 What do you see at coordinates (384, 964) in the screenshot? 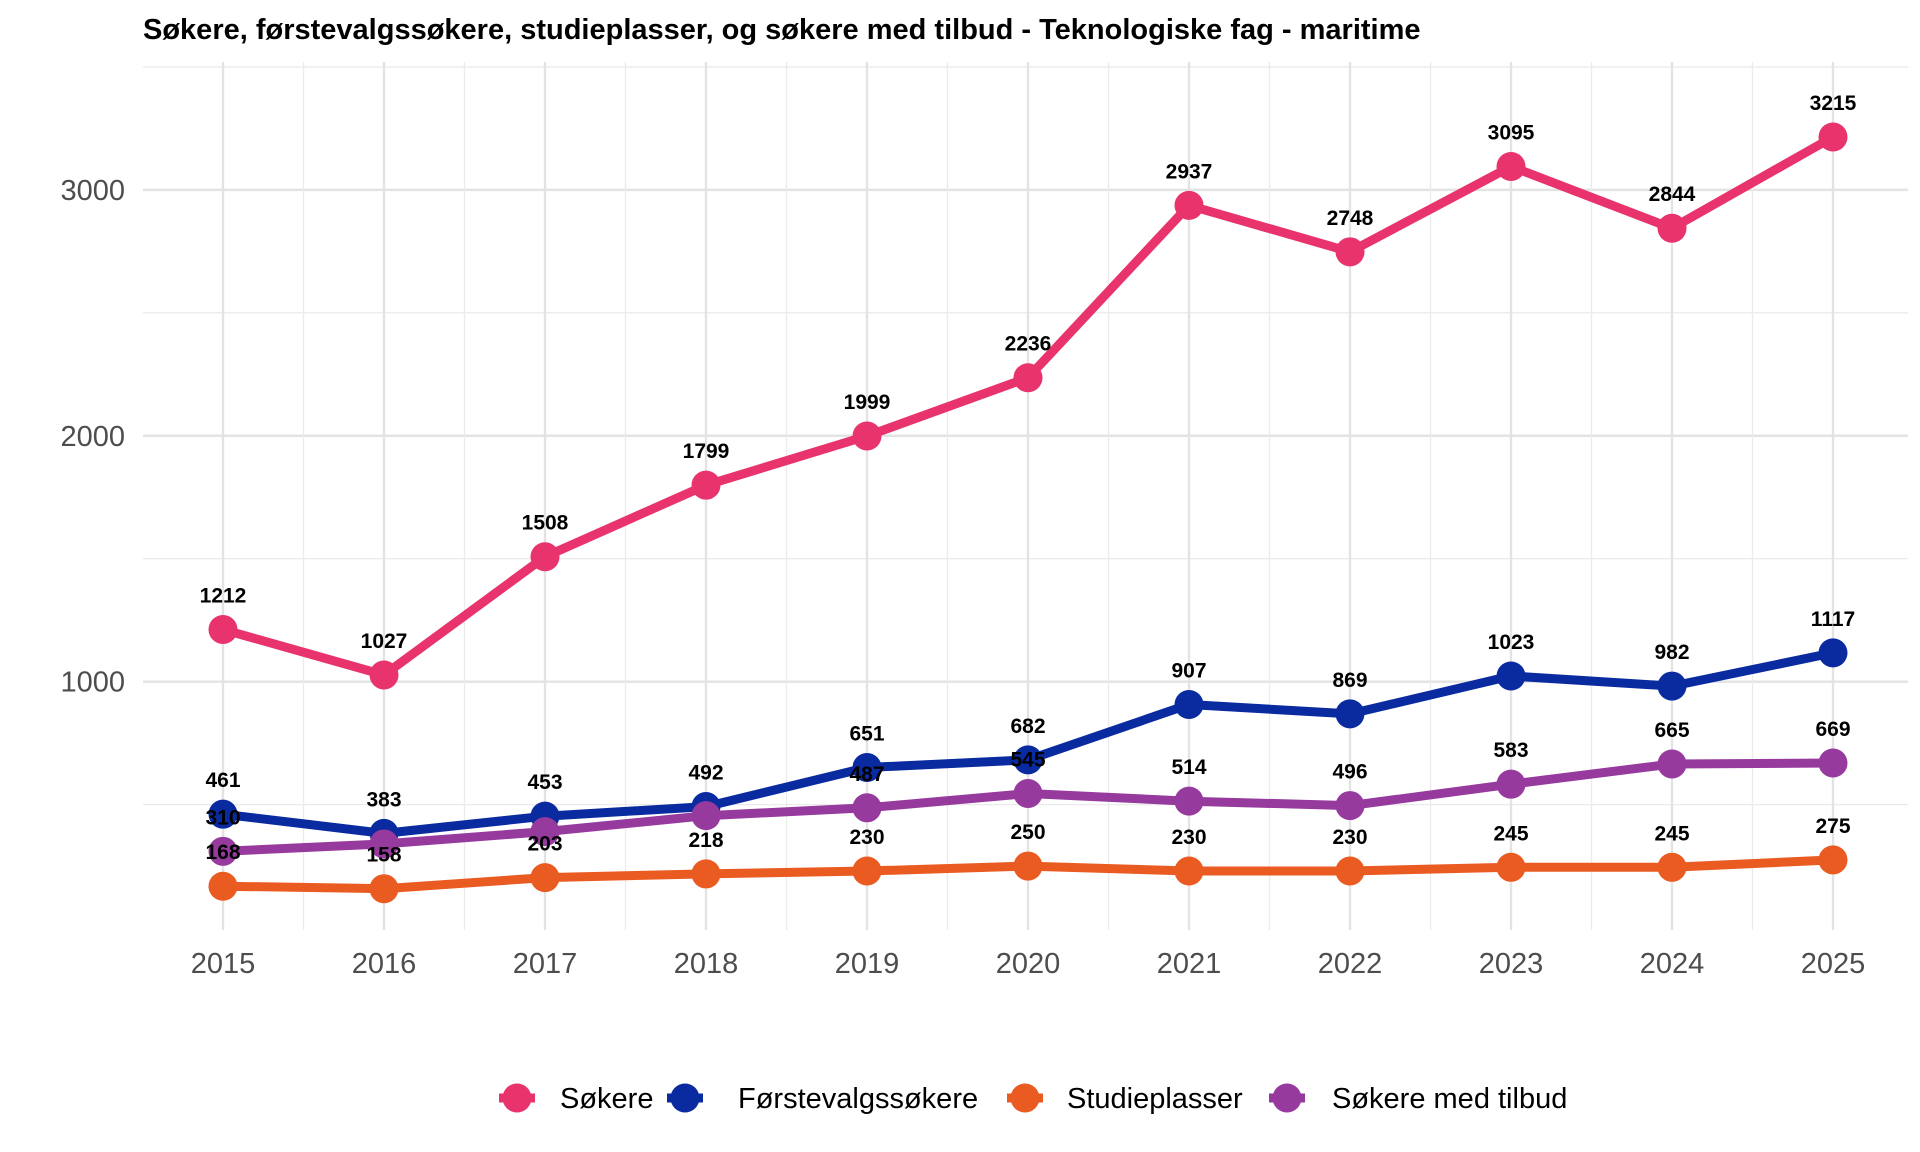
I see `x-tick-label: 2016` at bounding box center [384, 964].